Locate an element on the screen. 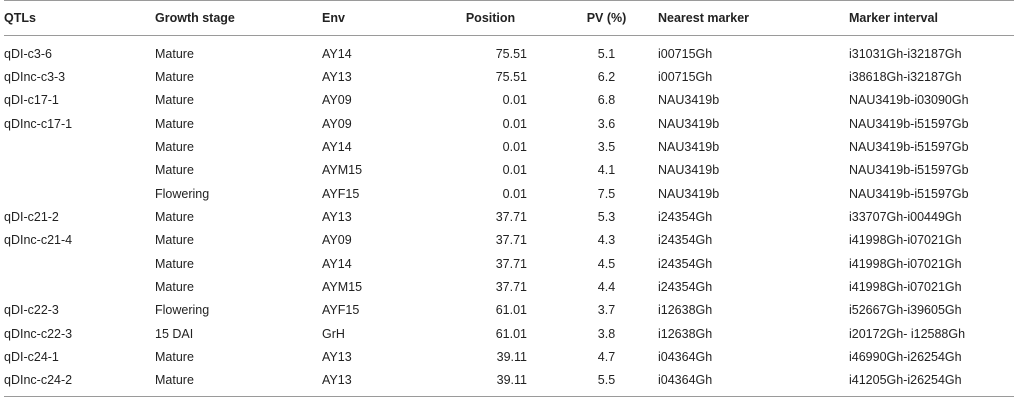 This screenshot has width=1014, height=407. cell-qtl: qDInc-c3-3 is located at coordinates (35, 77).